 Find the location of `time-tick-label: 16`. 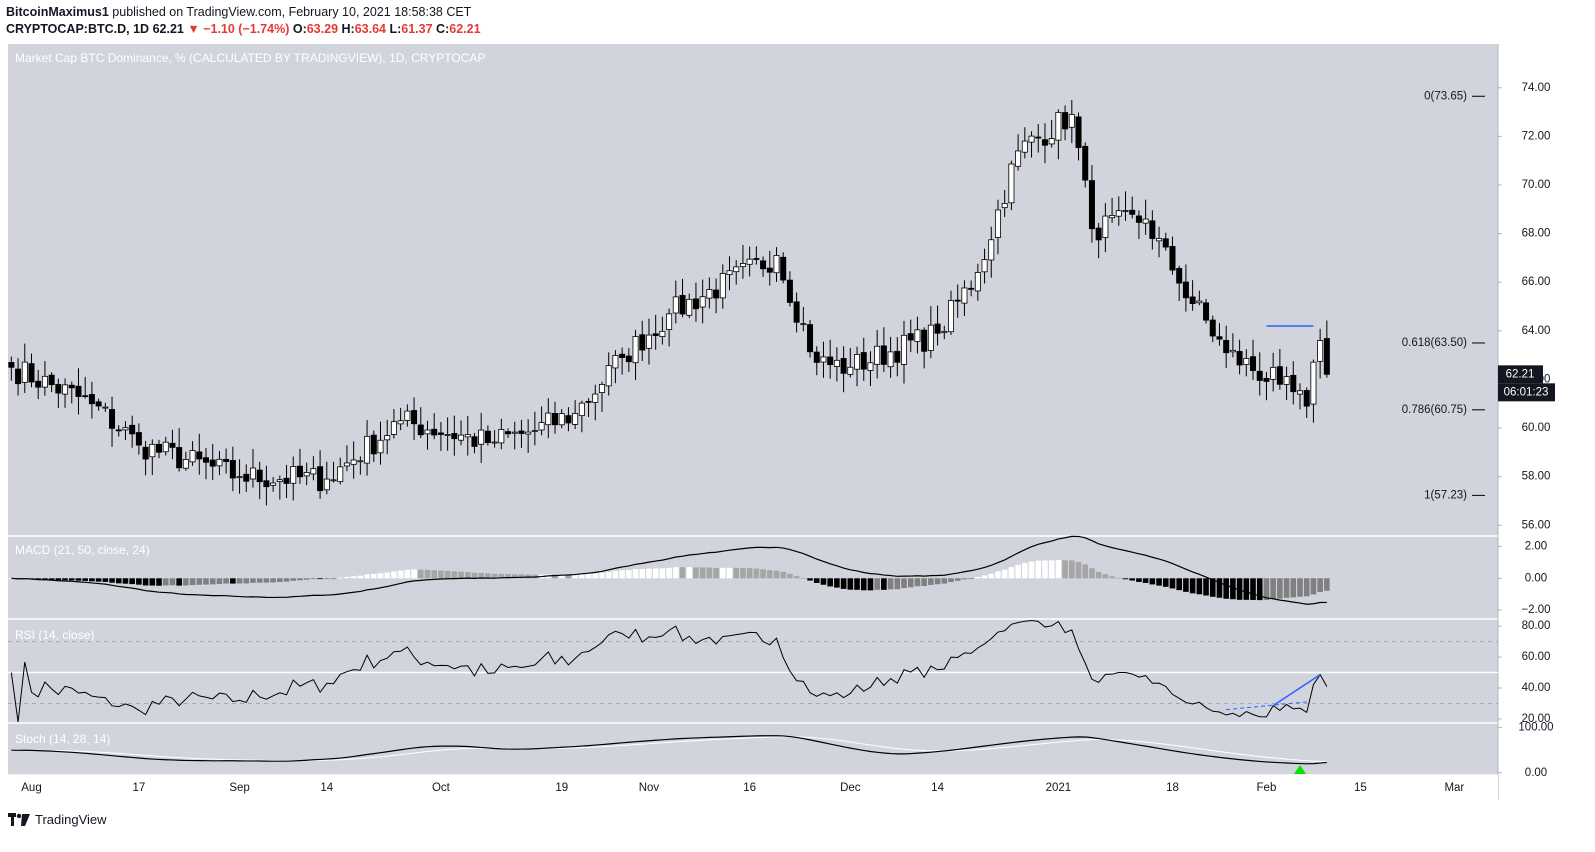

time-tick-label: 16 is located at coordinates (749, 788).